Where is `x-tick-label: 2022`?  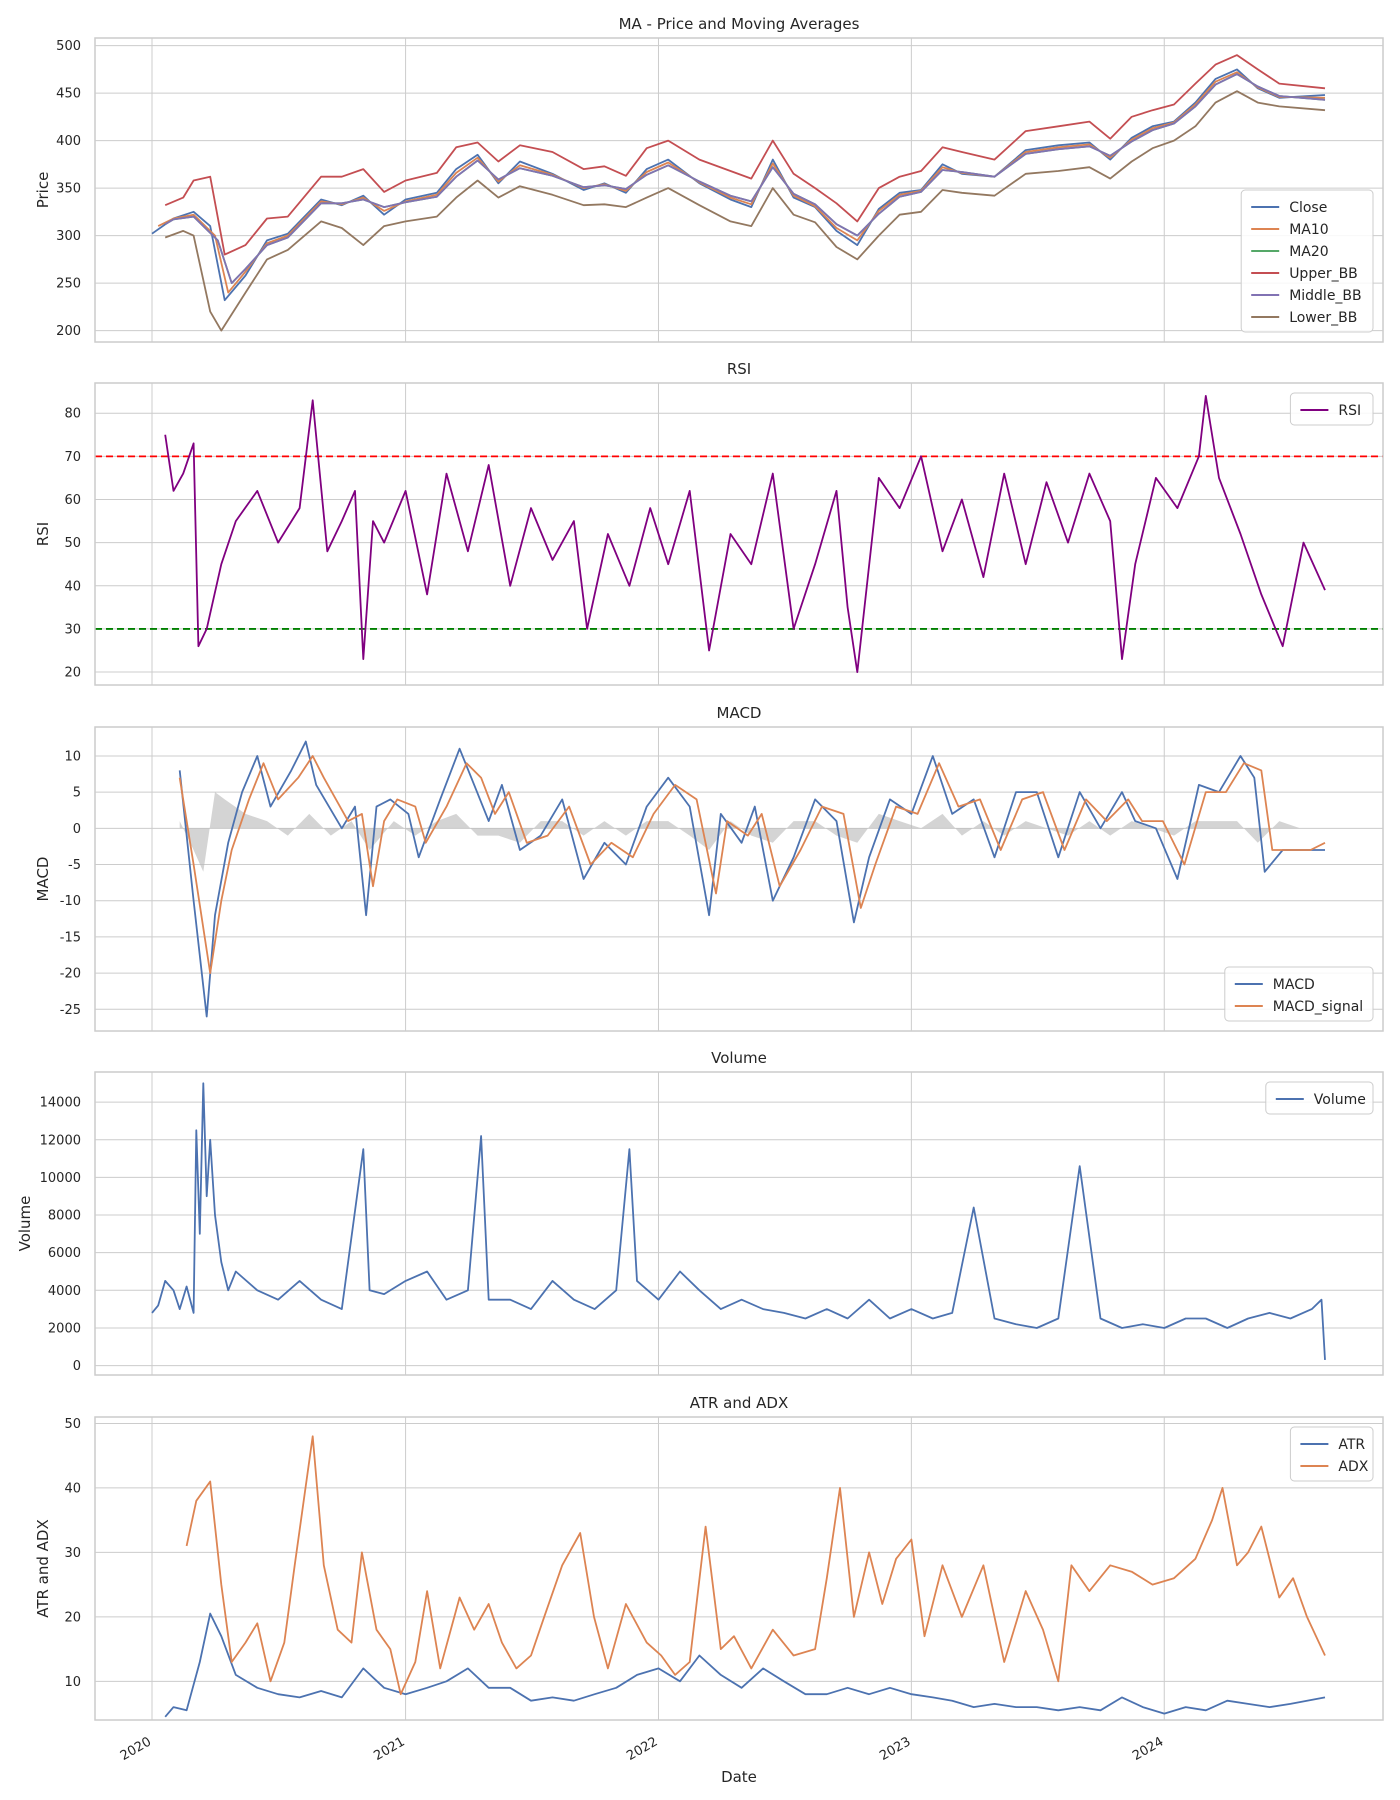 x-tick-label: 2022 is located at coordinates (642, 1749).